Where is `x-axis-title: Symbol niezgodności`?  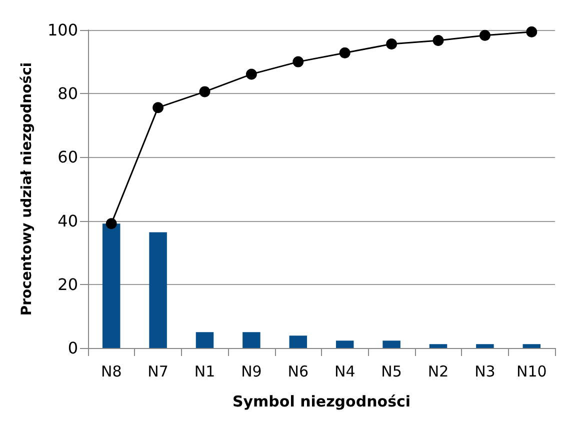
x-axis-title: Symbol niezgodności is located at coordinates (321, 401).